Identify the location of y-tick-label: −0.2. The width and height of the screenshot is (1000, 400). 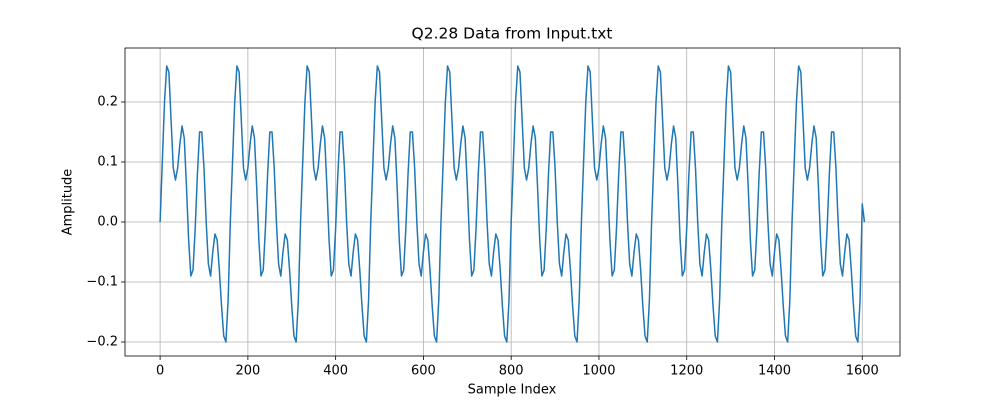
(102, 342).